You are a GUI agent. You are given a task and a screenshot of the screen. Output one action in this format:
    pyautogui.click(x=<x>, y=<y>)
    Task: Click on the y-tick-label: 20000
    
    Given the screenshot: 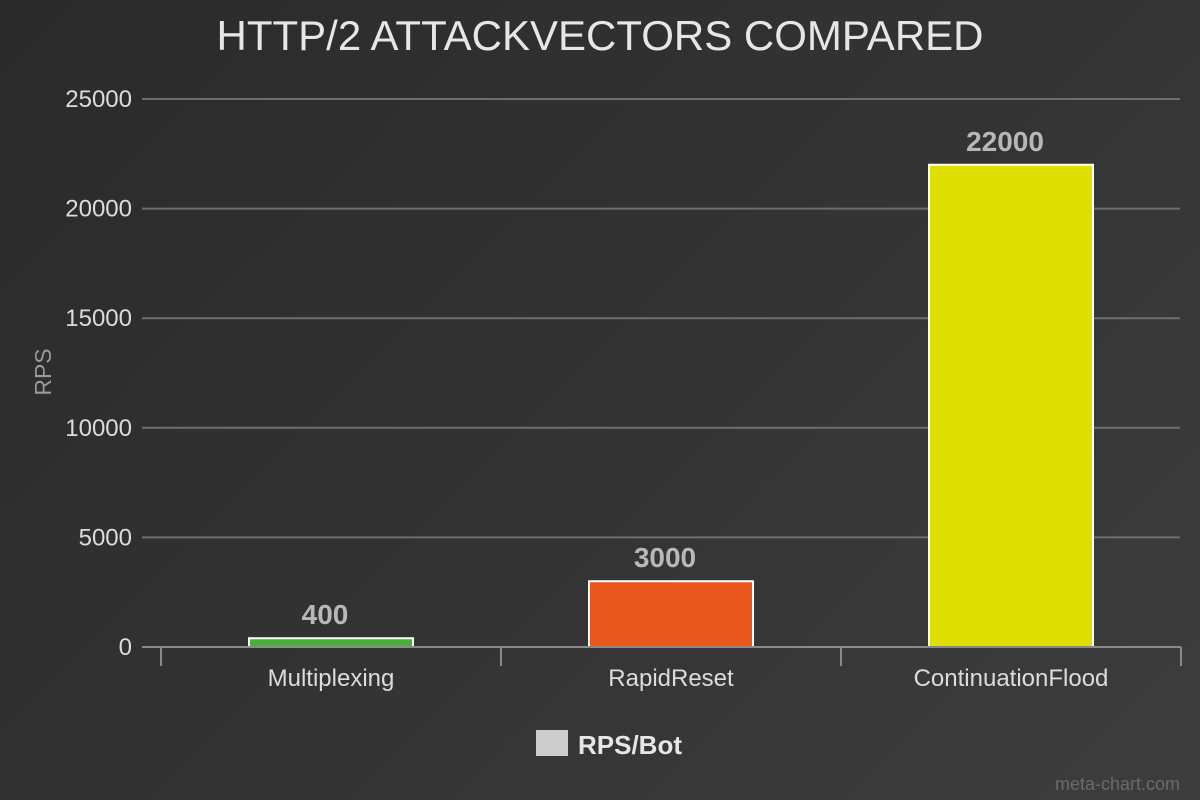 What is the action you would take?
    pyautogui.click(x=98, y=209)
    